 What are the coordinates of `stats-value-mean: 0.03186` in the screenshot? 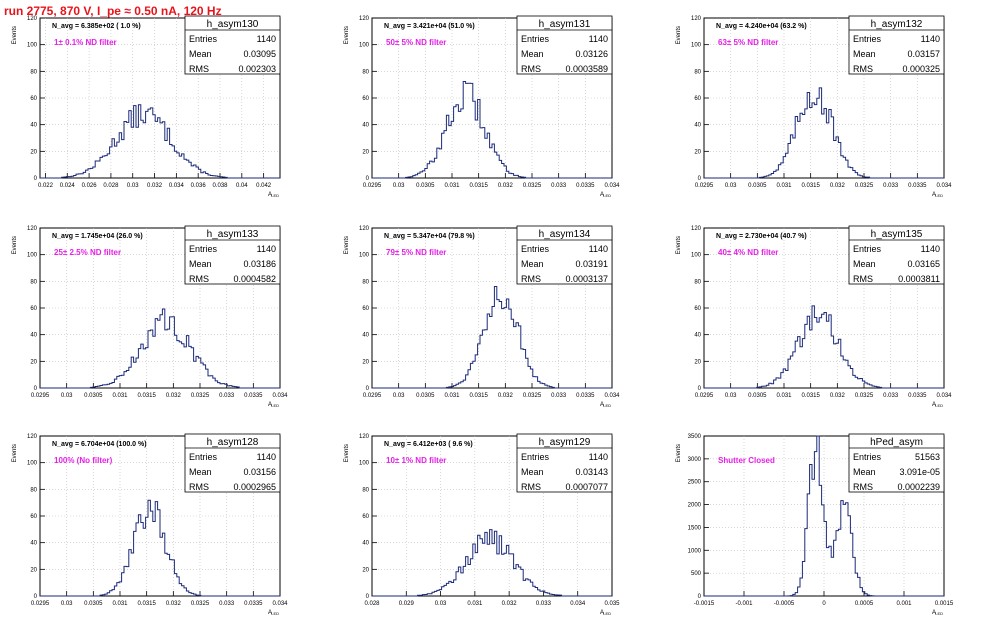 It's located at (259, 264).